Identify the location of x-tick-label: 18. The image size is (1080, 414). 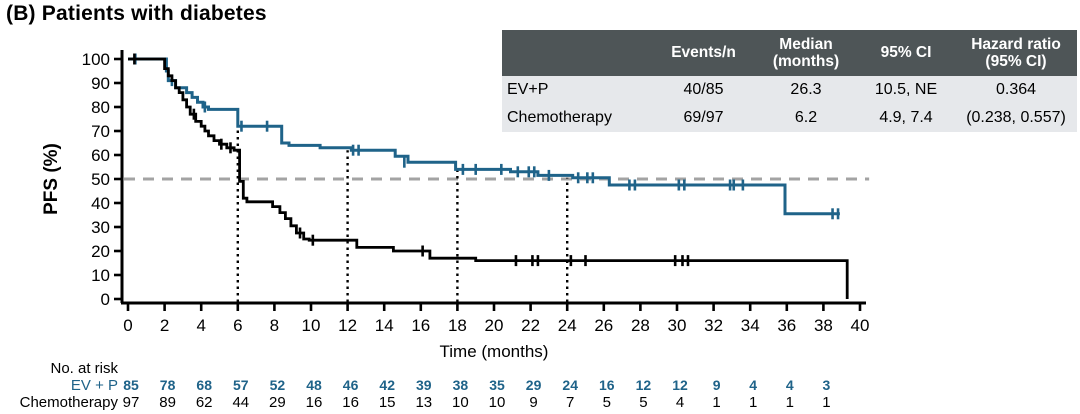
(457, 325).